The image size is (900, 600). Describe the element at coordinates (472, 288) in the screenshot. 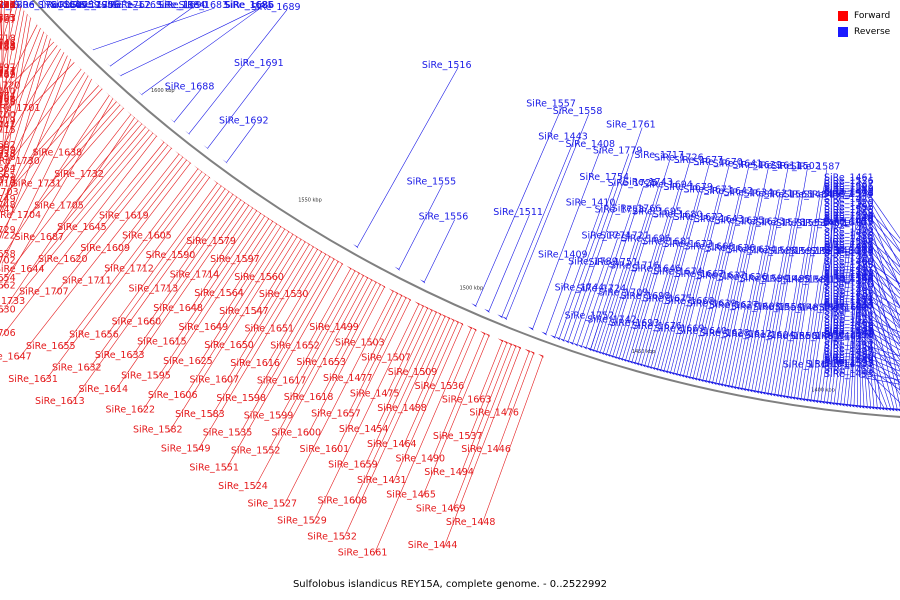

I see `tick-label: 1500 kbp` at that location.